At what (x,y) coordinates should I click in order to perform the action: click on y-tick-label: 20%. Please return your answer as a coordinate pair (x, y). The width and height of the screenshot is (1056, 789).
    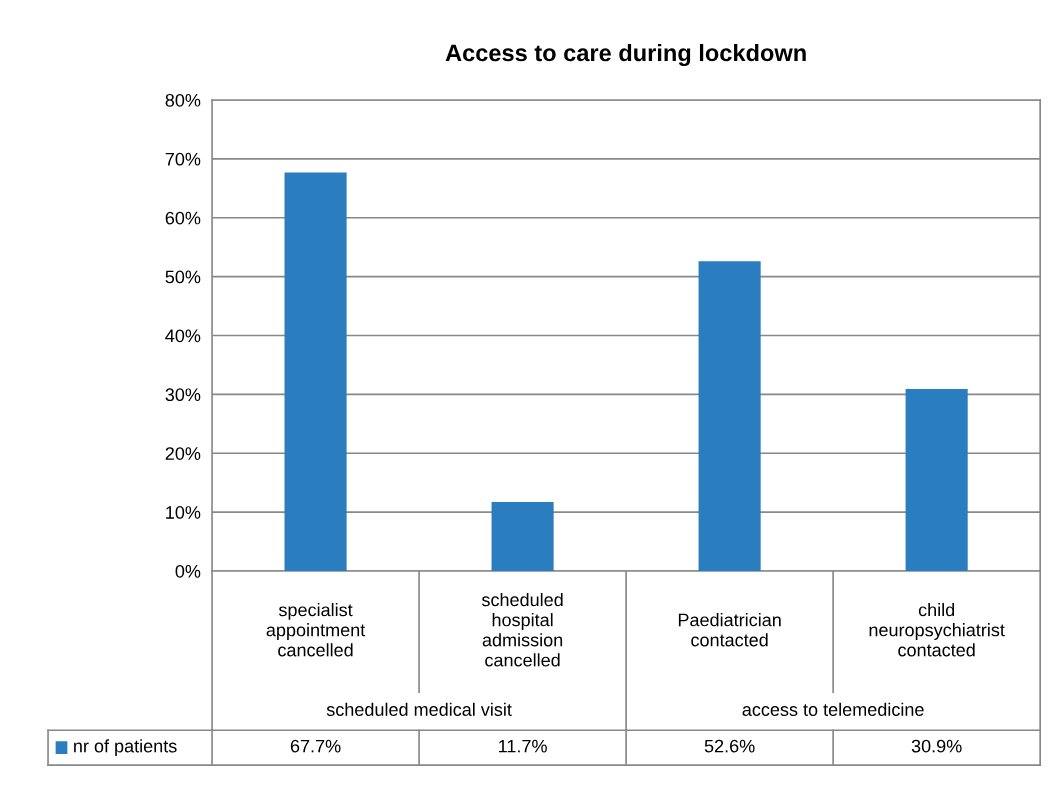
    Looking at the image, I should click on (183, 453).